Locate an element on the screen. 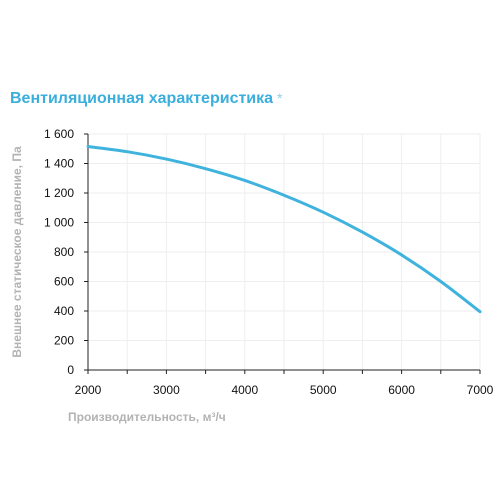  x-tick-label: 4000 is located at coordinates (244, 390).